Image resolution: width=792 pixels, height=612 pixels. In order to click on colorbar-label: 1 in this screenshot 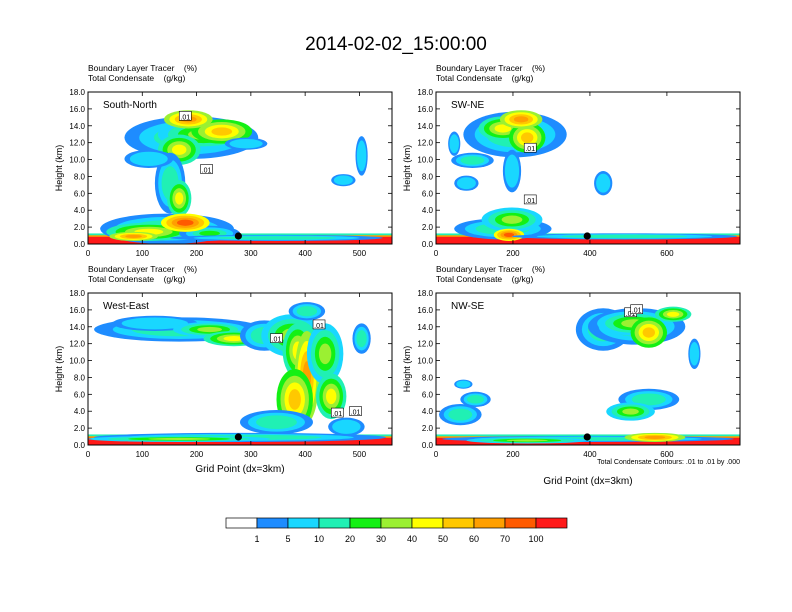, I will do `click(256, 539)`.